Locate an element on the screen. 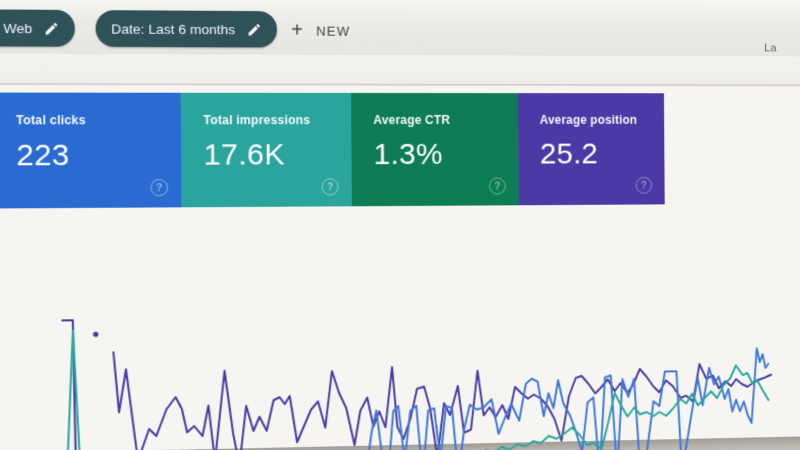  card-value: 223 is located at coordinates (43, 155).